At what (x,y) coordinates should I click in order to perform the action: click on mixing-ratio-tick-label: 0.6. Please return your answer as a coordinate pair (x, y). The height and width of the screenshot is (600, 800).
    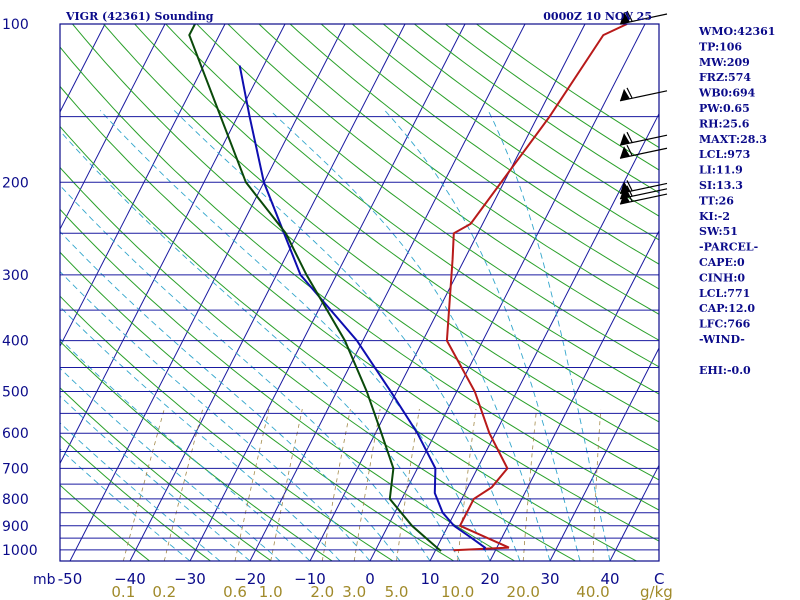
    Looking at the image, I should click on (235, 591).